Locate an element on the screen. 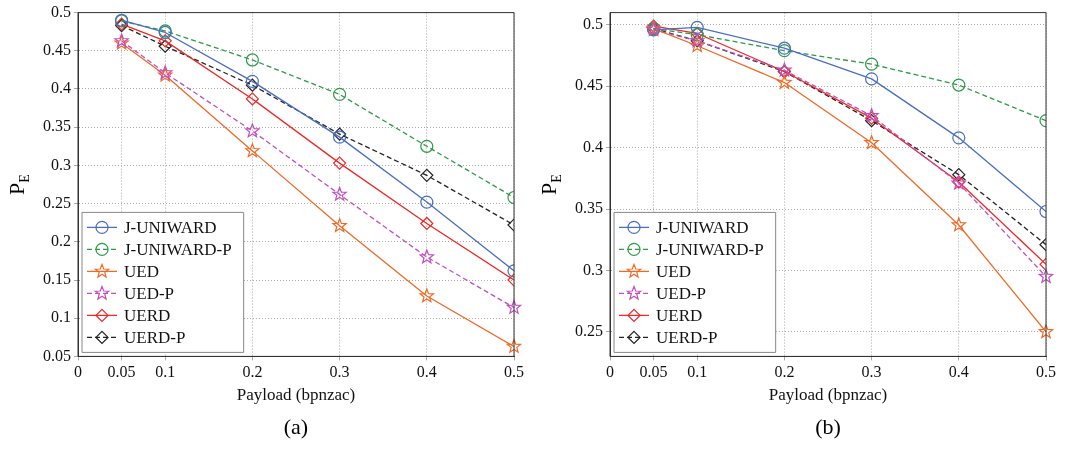  y-tick-label: 0.05 is located at coordinates (57, 355).